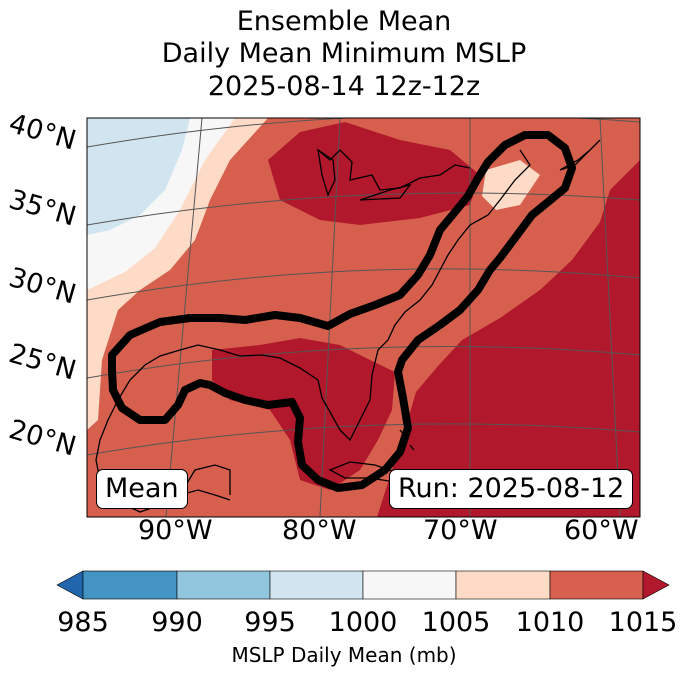  I want to click on colorbar-tick-1005: 1005, so click(456, 622).